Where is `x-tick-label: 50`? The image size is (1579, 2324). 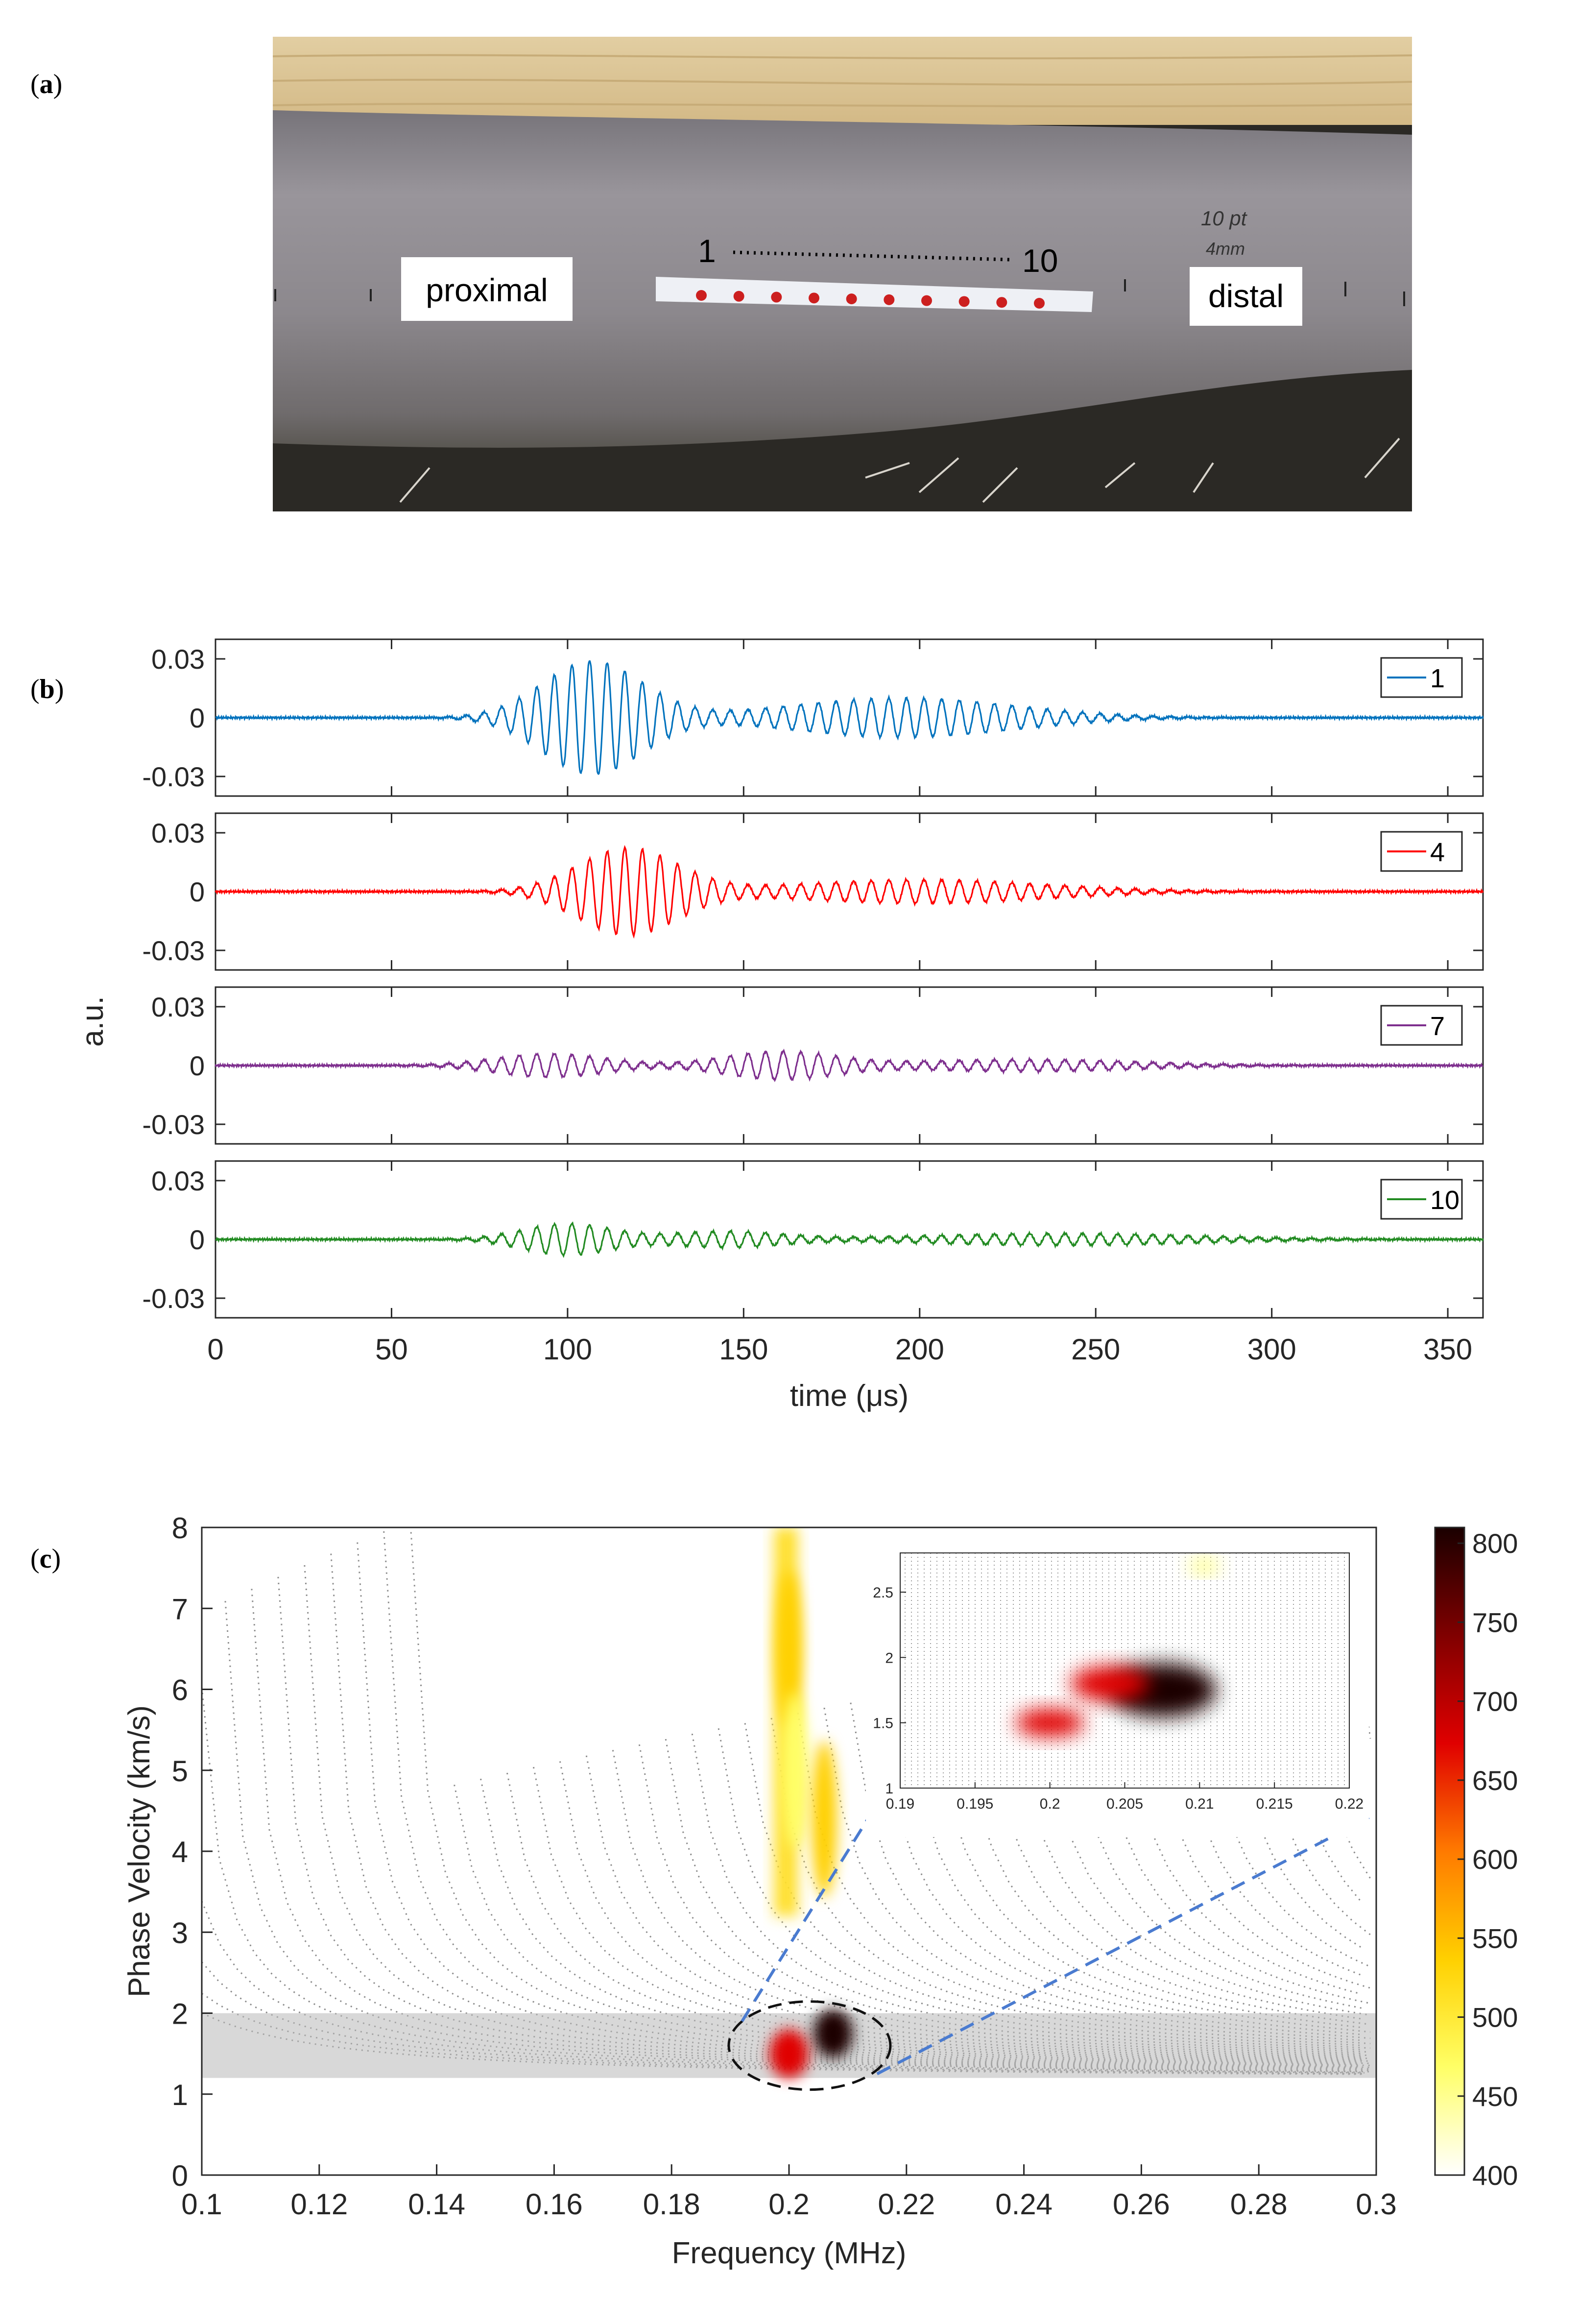
x-tick-label: 50 is located at coordinates (391, 1349).